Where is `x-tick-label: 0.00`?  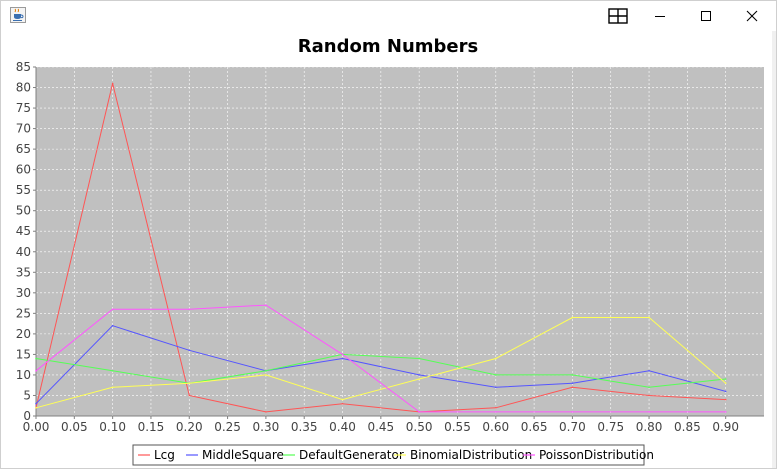
x-tick-label: 0.00 is located at coordinates (36, 427).